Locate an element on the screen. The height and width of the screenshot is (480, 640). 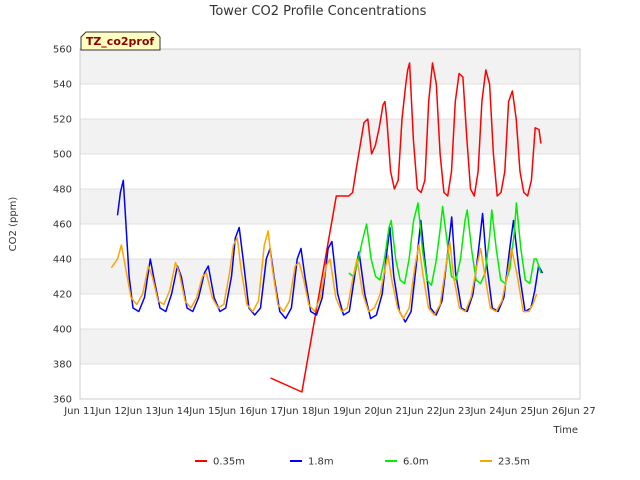
legend-label: 23.5m is located at coordinates (514, 462).